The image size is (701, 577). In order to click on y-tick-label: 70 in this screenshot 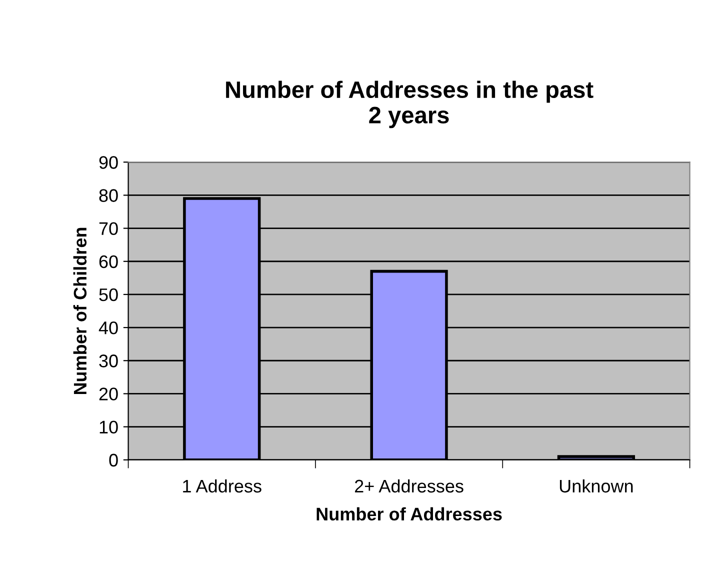, I will do `click(108, 229)`.